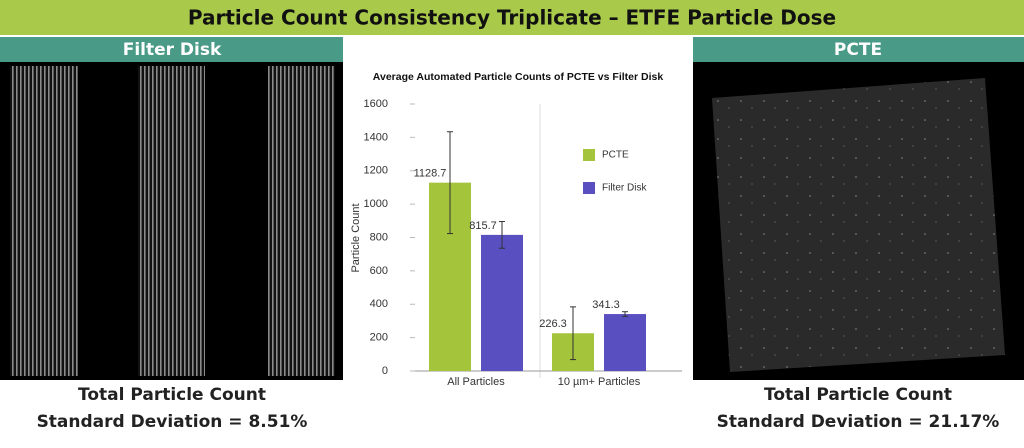 The width and height of the screenshot is (1024, 448). Describe the element at coordinates (172, 422) in the screenshot. I see `caption: Standard Deviation = 8.51%` at that location.